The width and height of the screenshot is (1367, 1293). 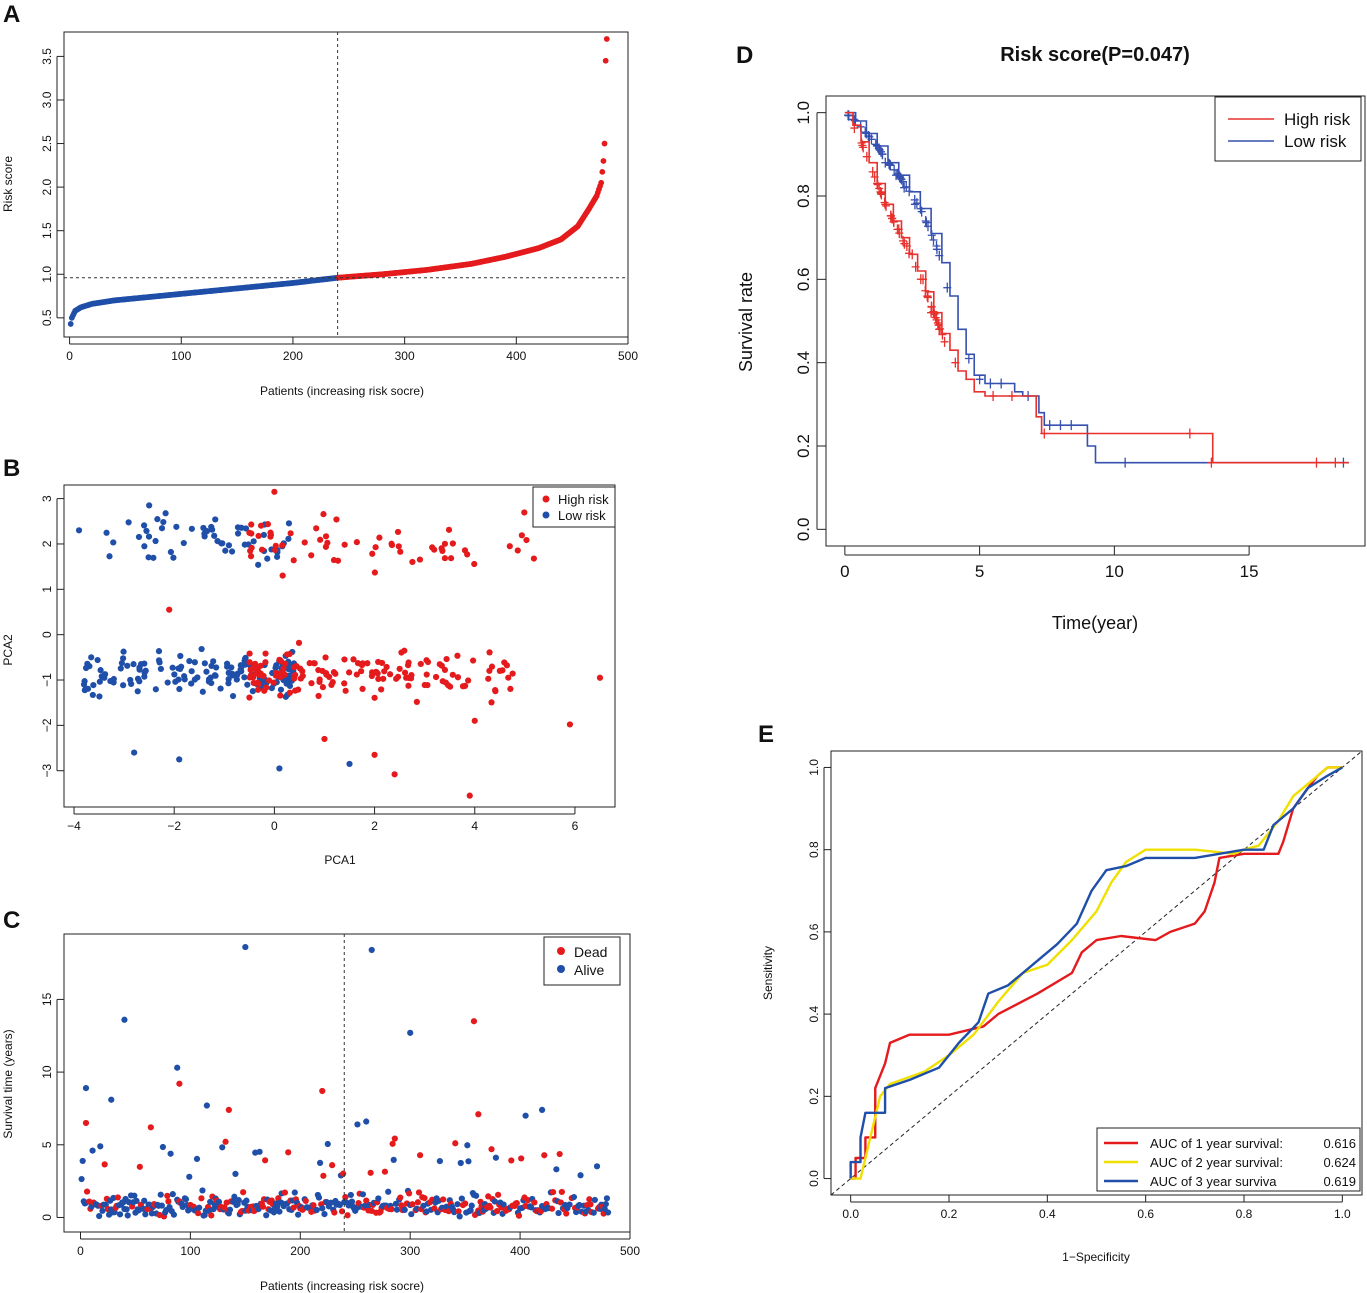 What do you see at coordinates (744, 55) in the screenshot?
I see `panel-label-d: D` at bounding box center [744, 55].